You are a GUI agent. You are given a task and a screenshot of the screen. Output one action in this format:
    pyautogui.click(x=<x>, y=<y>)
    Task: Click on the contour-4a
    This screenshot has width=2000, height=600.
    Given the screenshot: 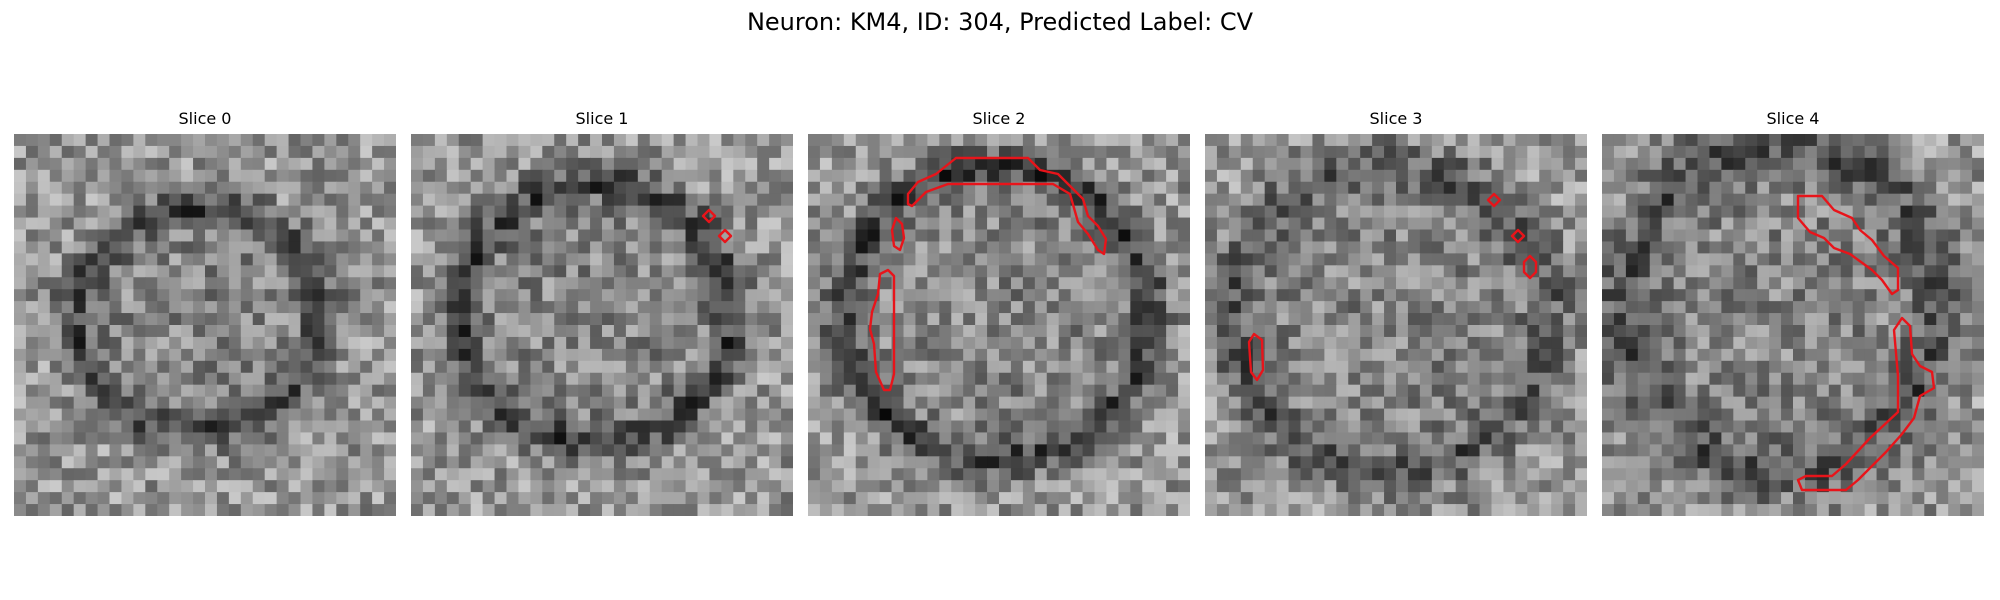 What is the action you would take?
    pyautogui.click(x=1848, y=245)
    